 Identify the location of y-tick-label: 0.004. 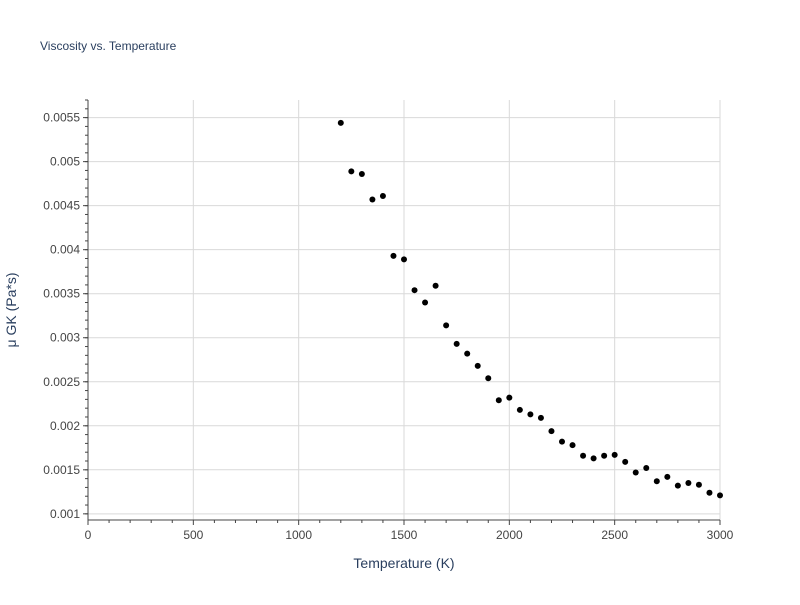
(65, 250).